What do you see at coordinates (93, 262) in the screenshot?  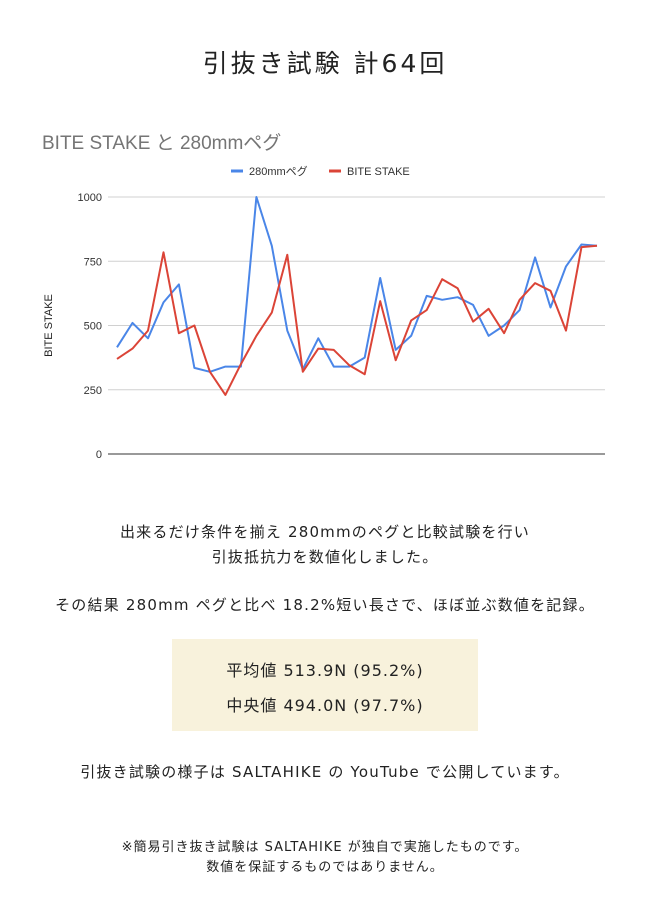 I see `y-tick-label: 750` at bounding box center [93, 262].